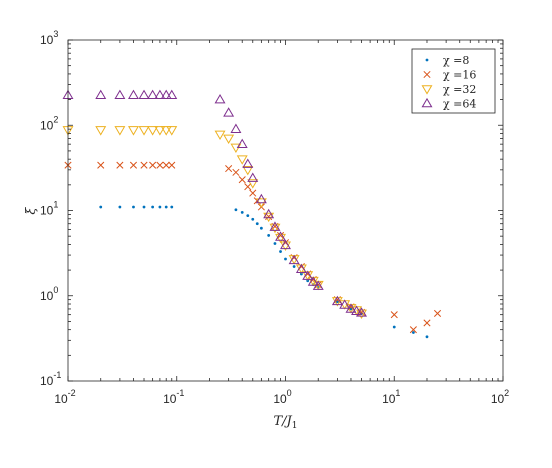 Image resolution: width=552 pixels, height=468 pixels. I want to click on x-tick-label: 10⁻², so click(64, 397).